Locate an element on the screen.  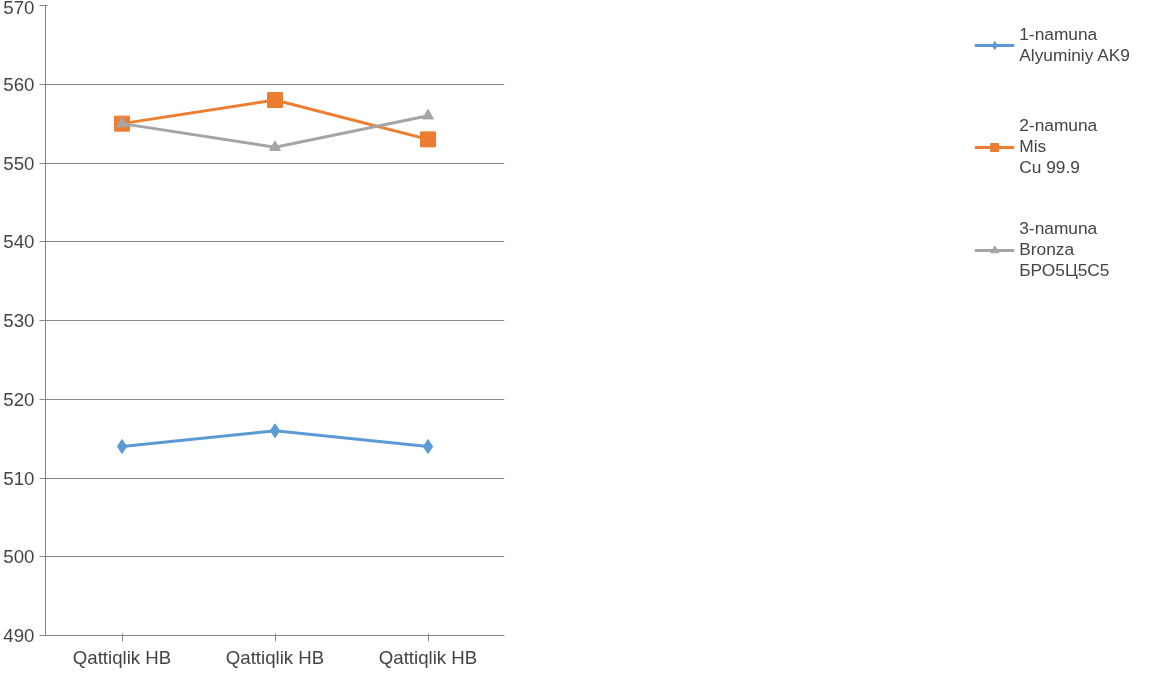
y-tick-label: 500 is located at coordinates (19, 557).